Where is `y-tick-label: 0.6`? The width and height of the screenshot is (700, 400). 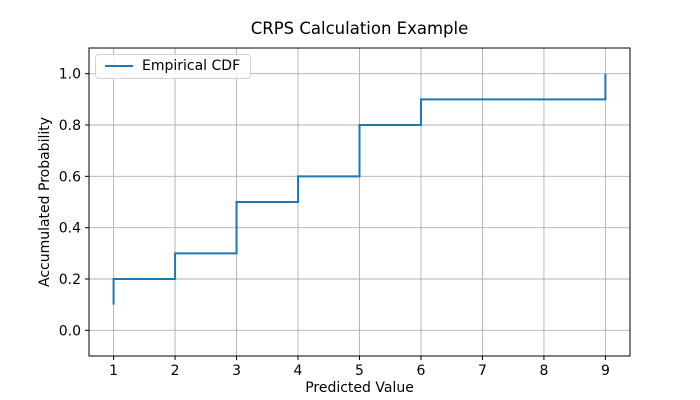 y-tick-label: 0.6 is located at coordinates (70, 177).